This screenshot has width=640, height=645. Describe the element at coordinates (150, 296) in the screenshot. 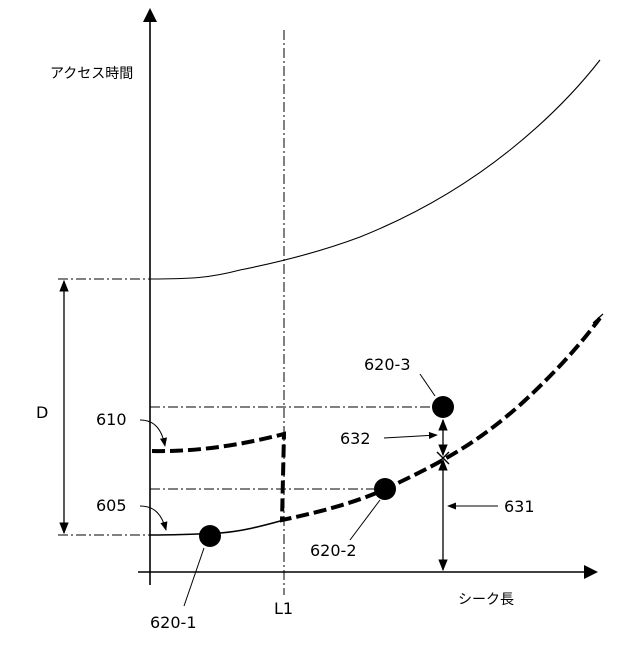

I see `y-axis` at that location.